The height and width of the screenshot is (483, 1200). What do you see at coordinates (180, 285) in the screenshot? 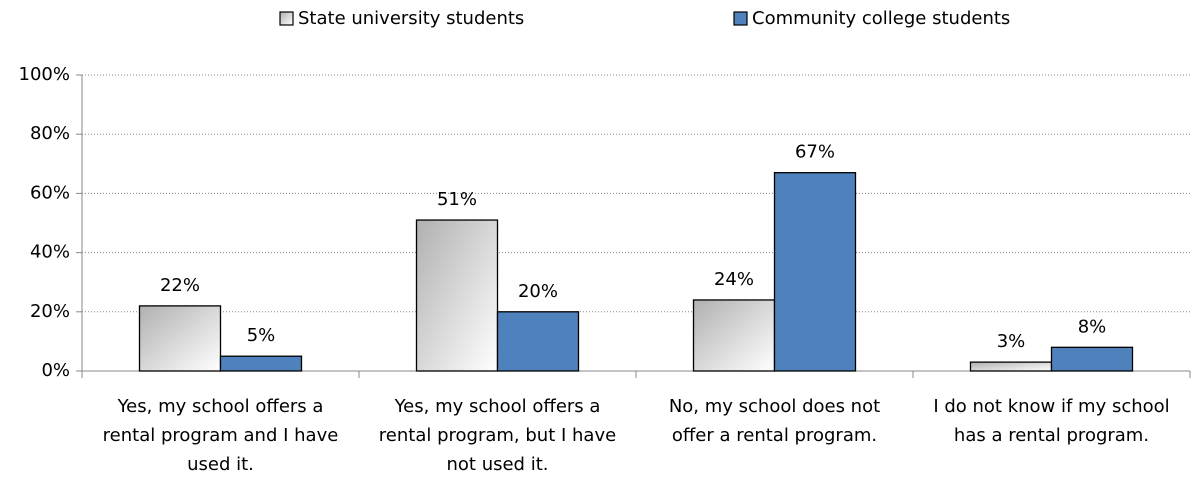
I see `data-label: 22%` at bounding box center [180, 285].